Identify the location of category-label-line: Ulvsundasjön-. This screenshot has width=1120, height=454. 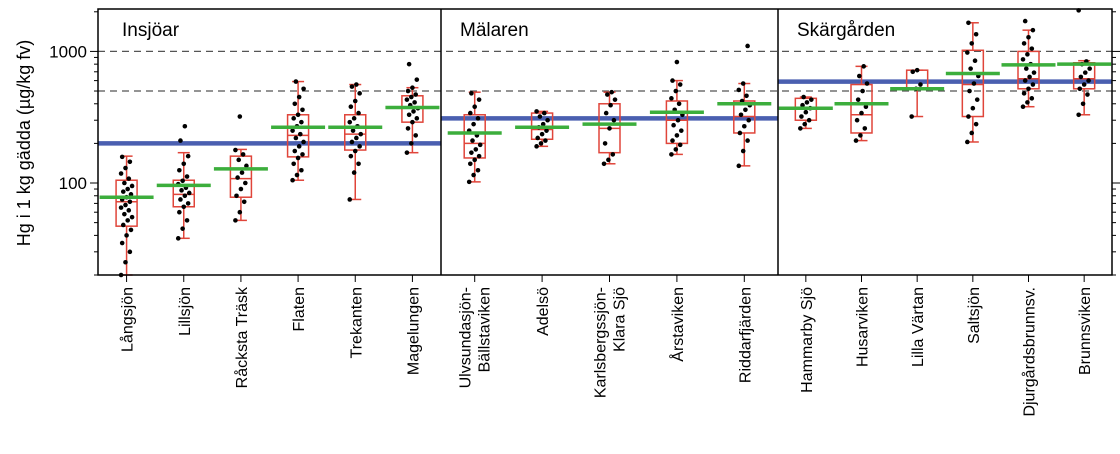
(466, 337).